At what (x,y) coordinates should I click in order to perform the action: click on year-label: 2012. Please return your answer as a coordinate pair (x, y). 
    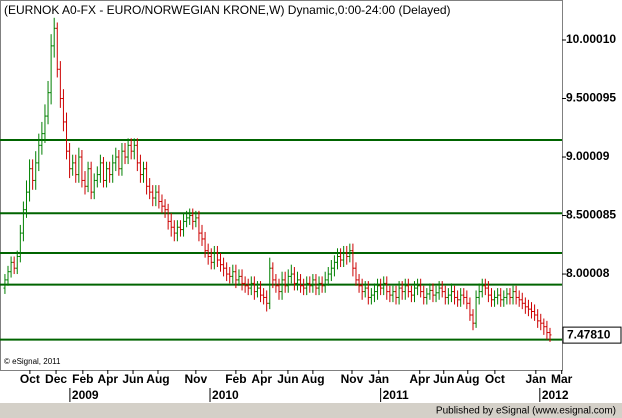
    Looking at the image, I should click on (555, 395).